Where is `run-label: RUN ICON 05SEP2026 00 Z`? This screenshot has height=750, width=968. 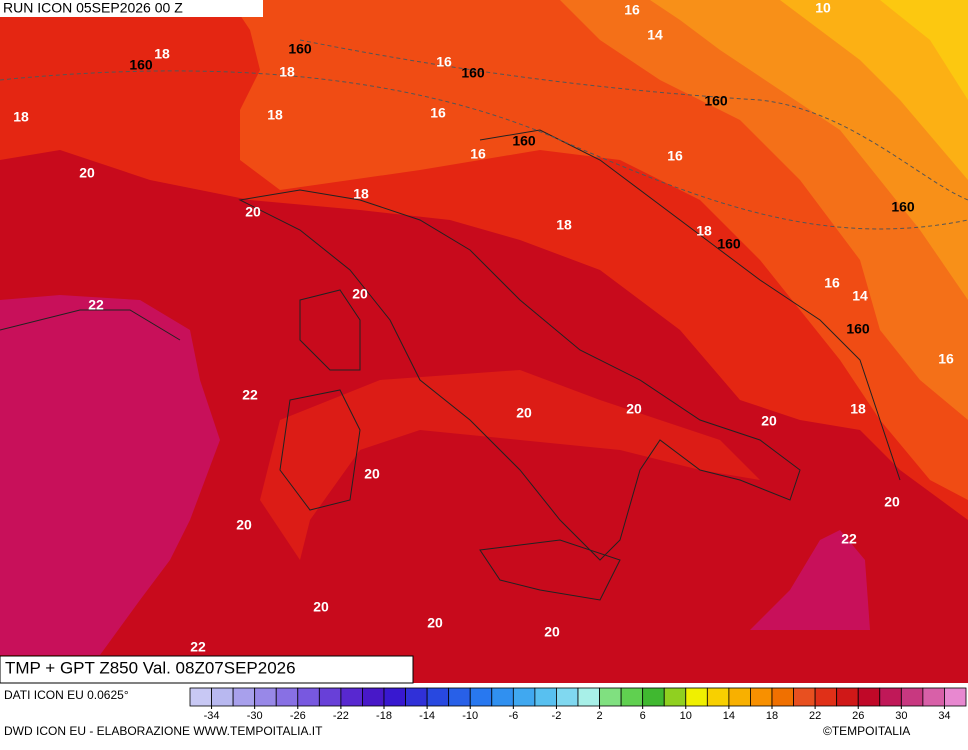 run-label: RUN ICON 05SEP2026 00 Z is located at coordinates (93, 8).